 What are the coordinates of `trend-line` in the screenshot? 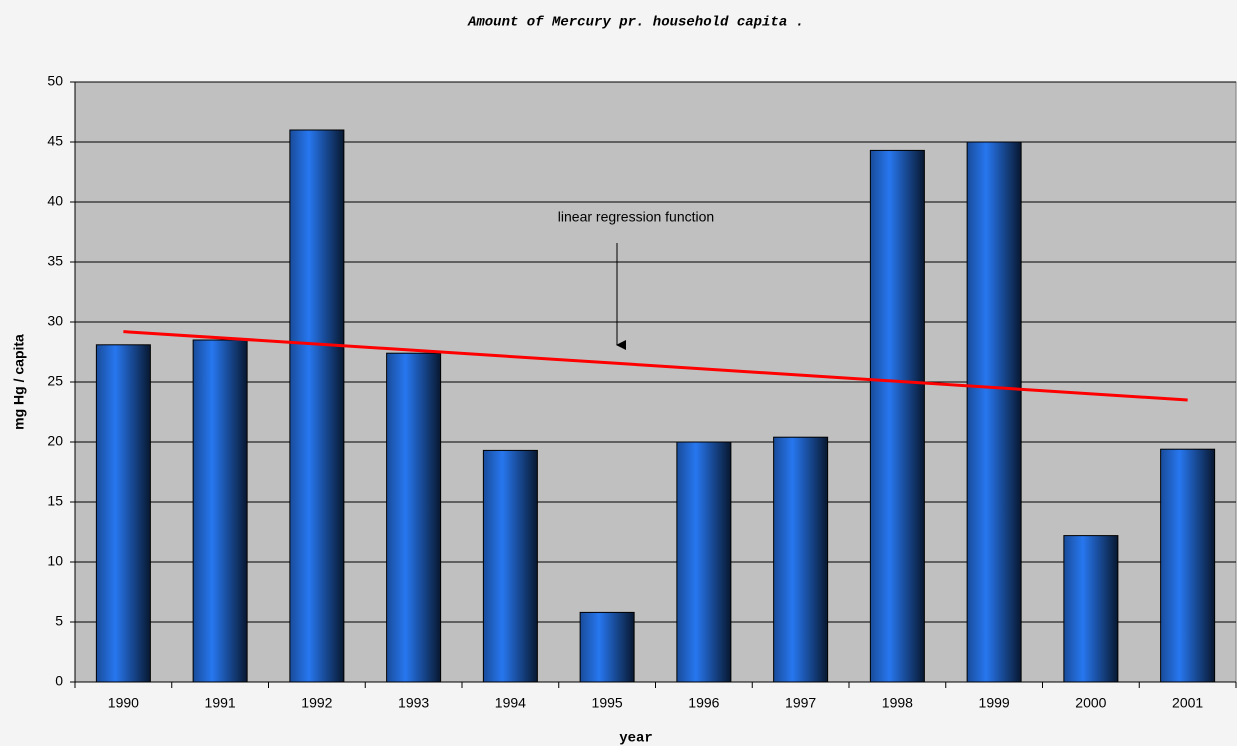 It's located at (655, 366).